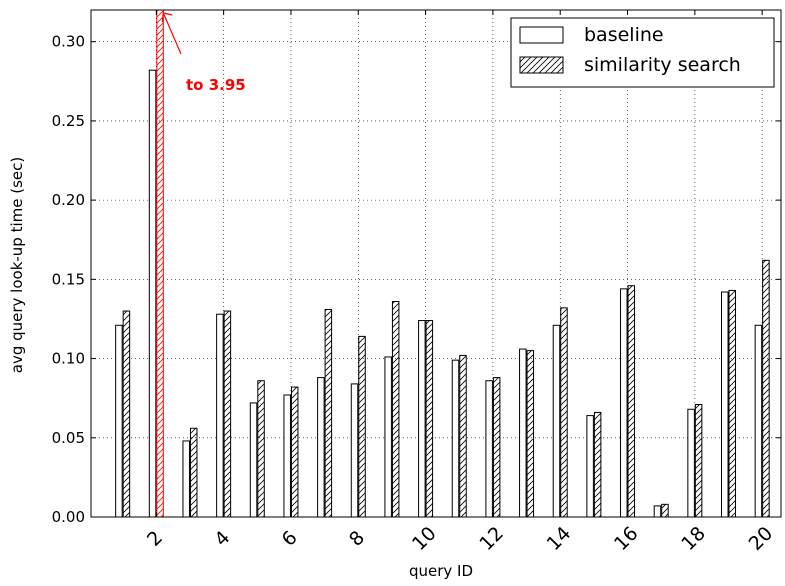 This screenshot has height=586, width=785. I want to click on annotation-arrow-line, so click(172, 33).